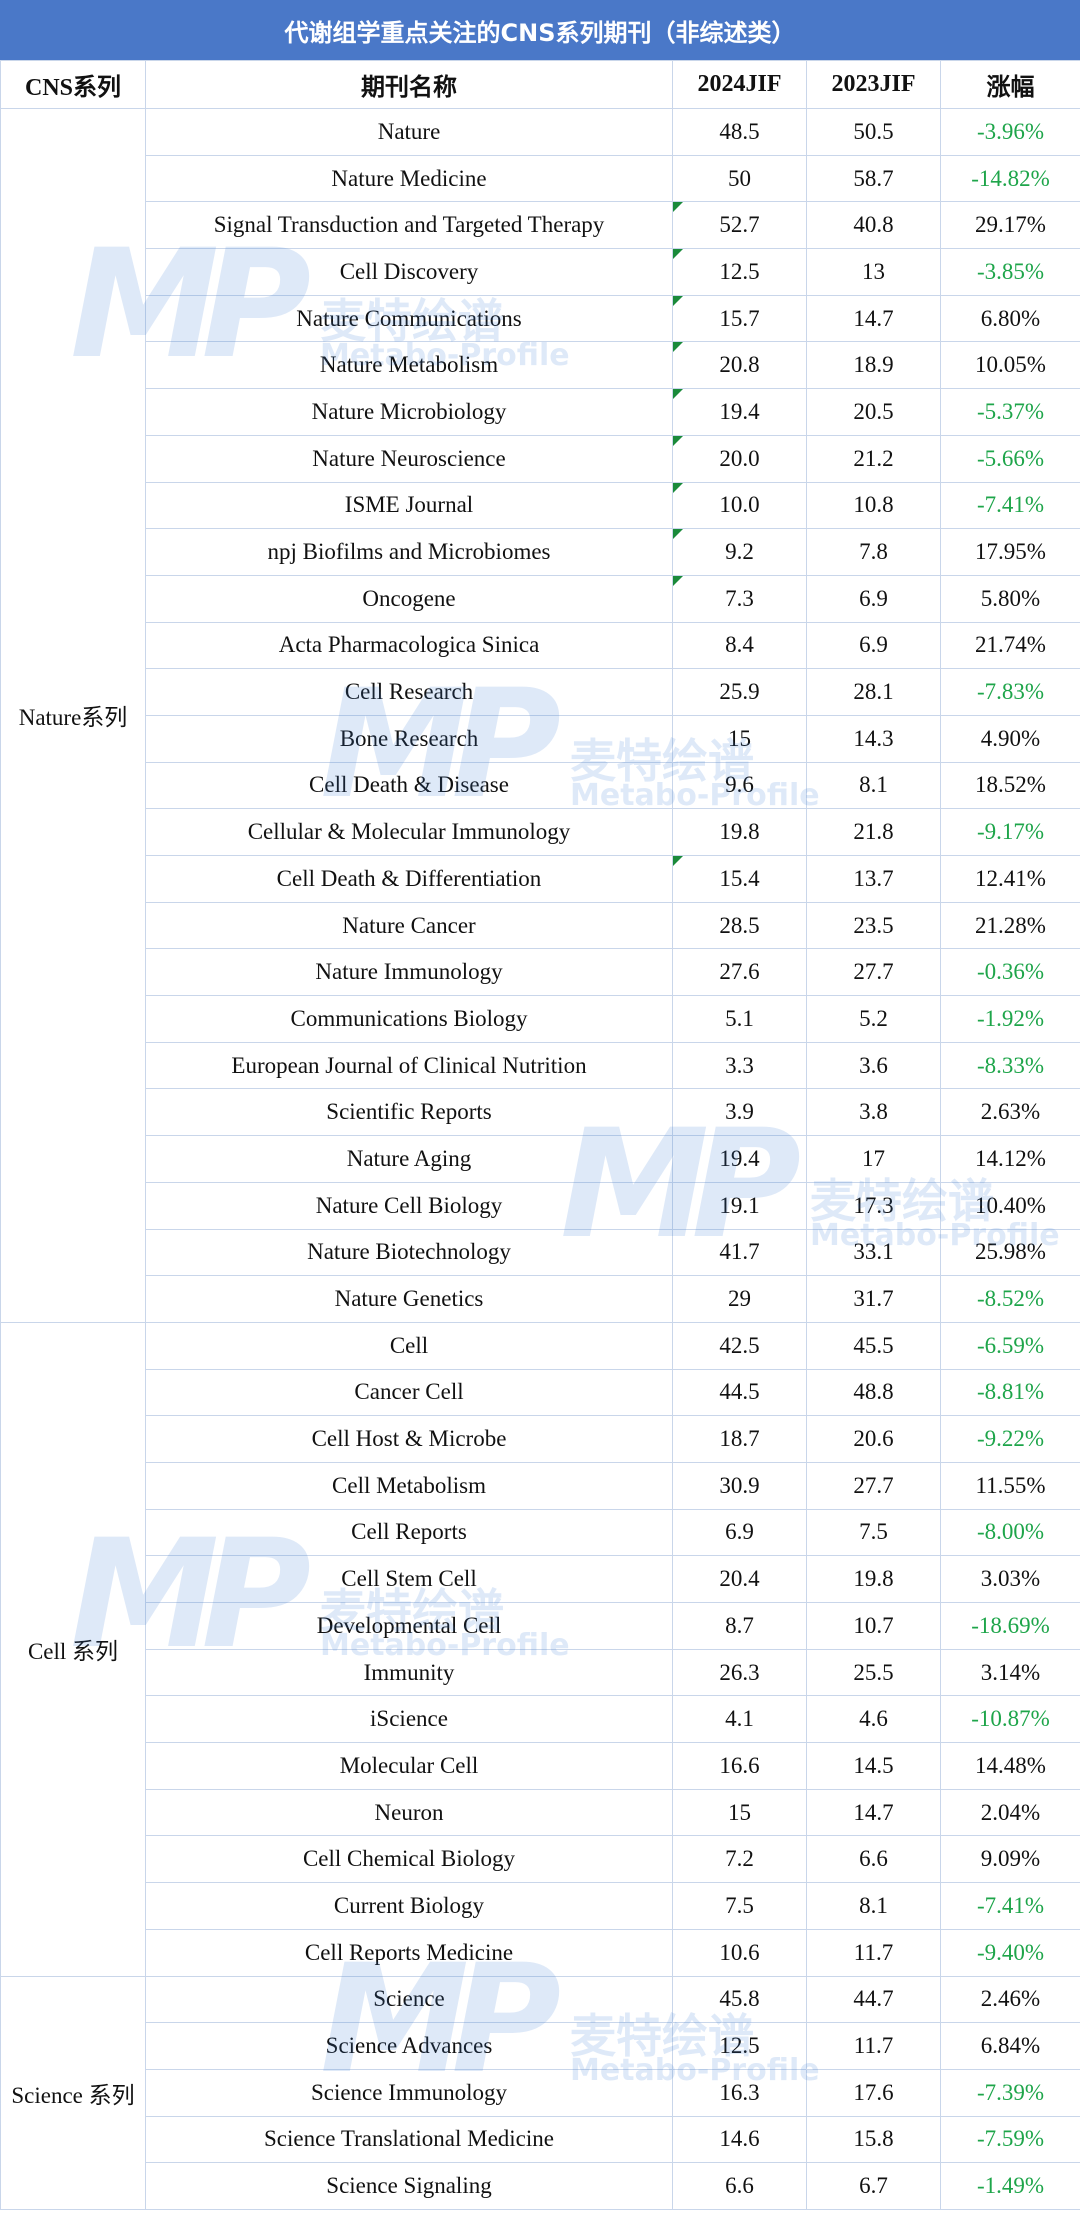  I want to click on jif-2024-cell: 15.7, so click(739, 318).